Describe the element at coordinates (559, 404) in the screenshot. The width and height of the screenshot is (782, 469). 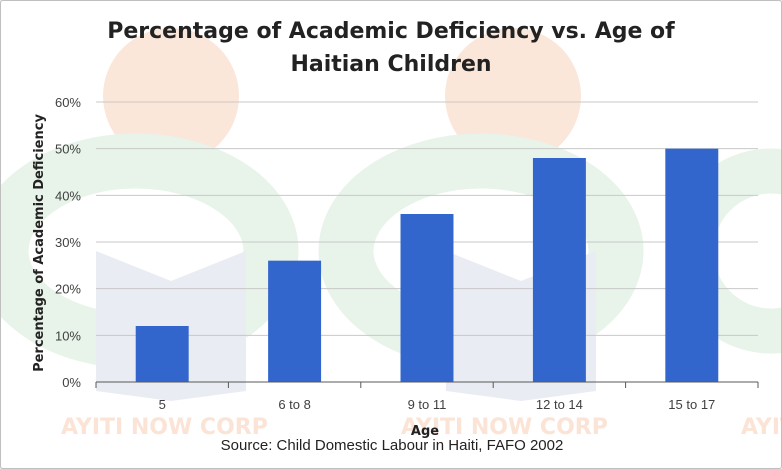
I see `x-tick-label: 12 to 14` at that location.